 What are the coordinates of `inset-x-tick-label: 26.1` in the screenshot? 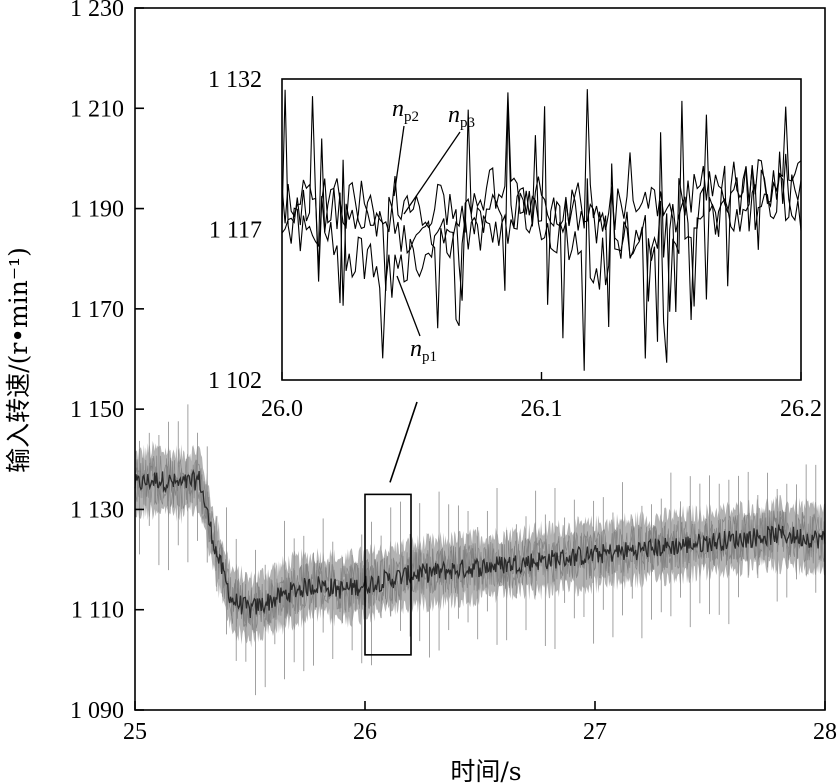 It's located at (542, 409).